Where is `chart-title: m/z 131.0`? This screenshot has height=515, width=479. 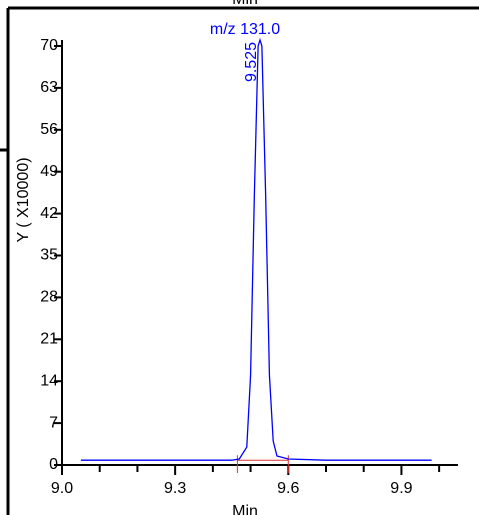
chart-title: m/z 131.0 is located at coordinates (245, 29).